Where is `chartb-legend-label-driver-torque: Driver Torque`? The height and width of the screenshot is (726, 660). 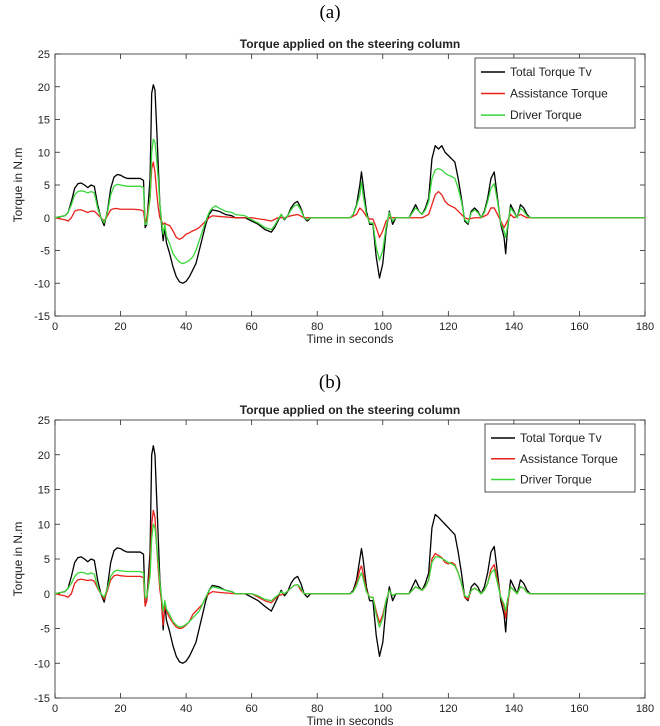
chartb-legend-label-driver-torque: Driver Torque is located at coordinates (556, 480).